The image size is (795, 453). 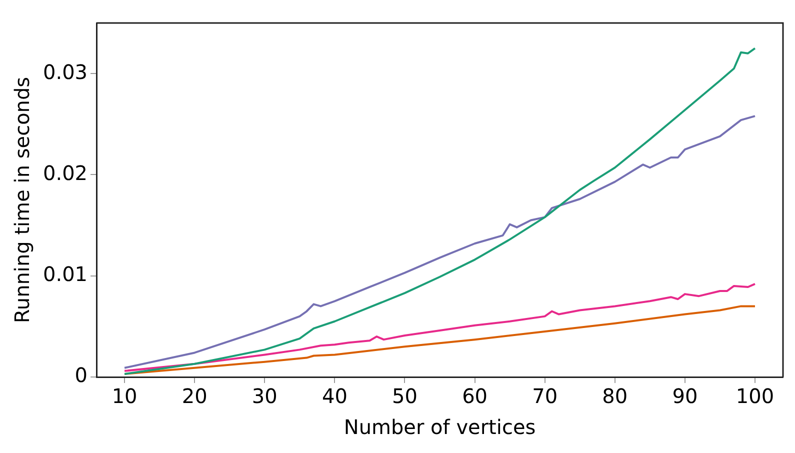 I want to click on y-tick-label: 0.02, so click(x=65, y=172).